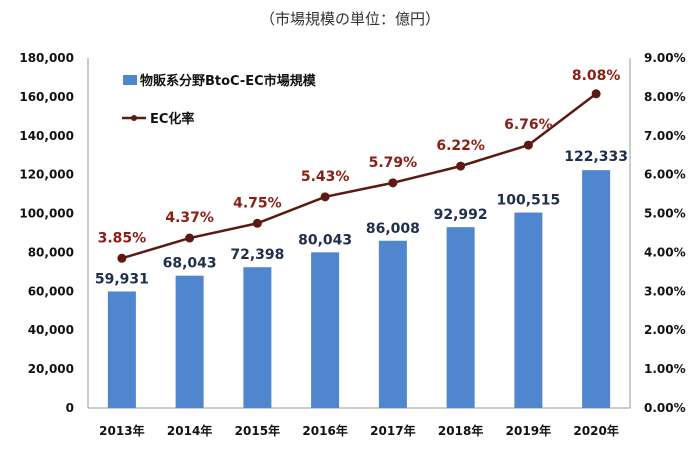 The width and height of the screenshot is (700, 450). I want to click on legend-bar-label: 物販系分野BtoC-EC市場規模, so click(228, 81).